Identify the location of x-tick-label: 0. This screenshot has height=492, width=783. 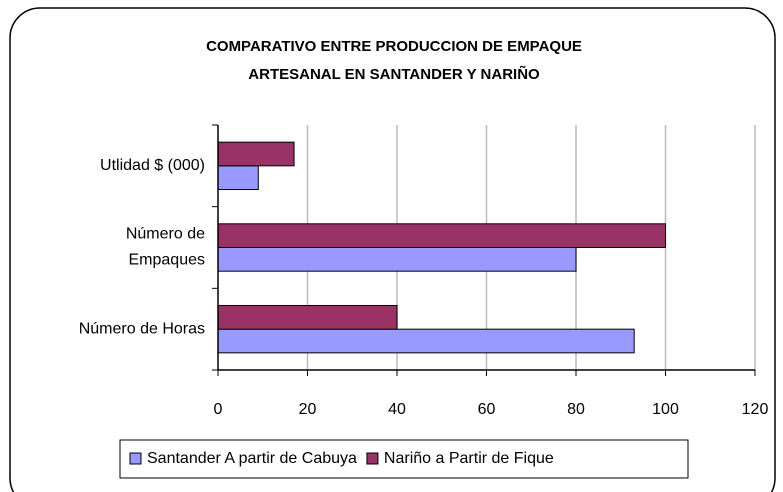
(218, 409).